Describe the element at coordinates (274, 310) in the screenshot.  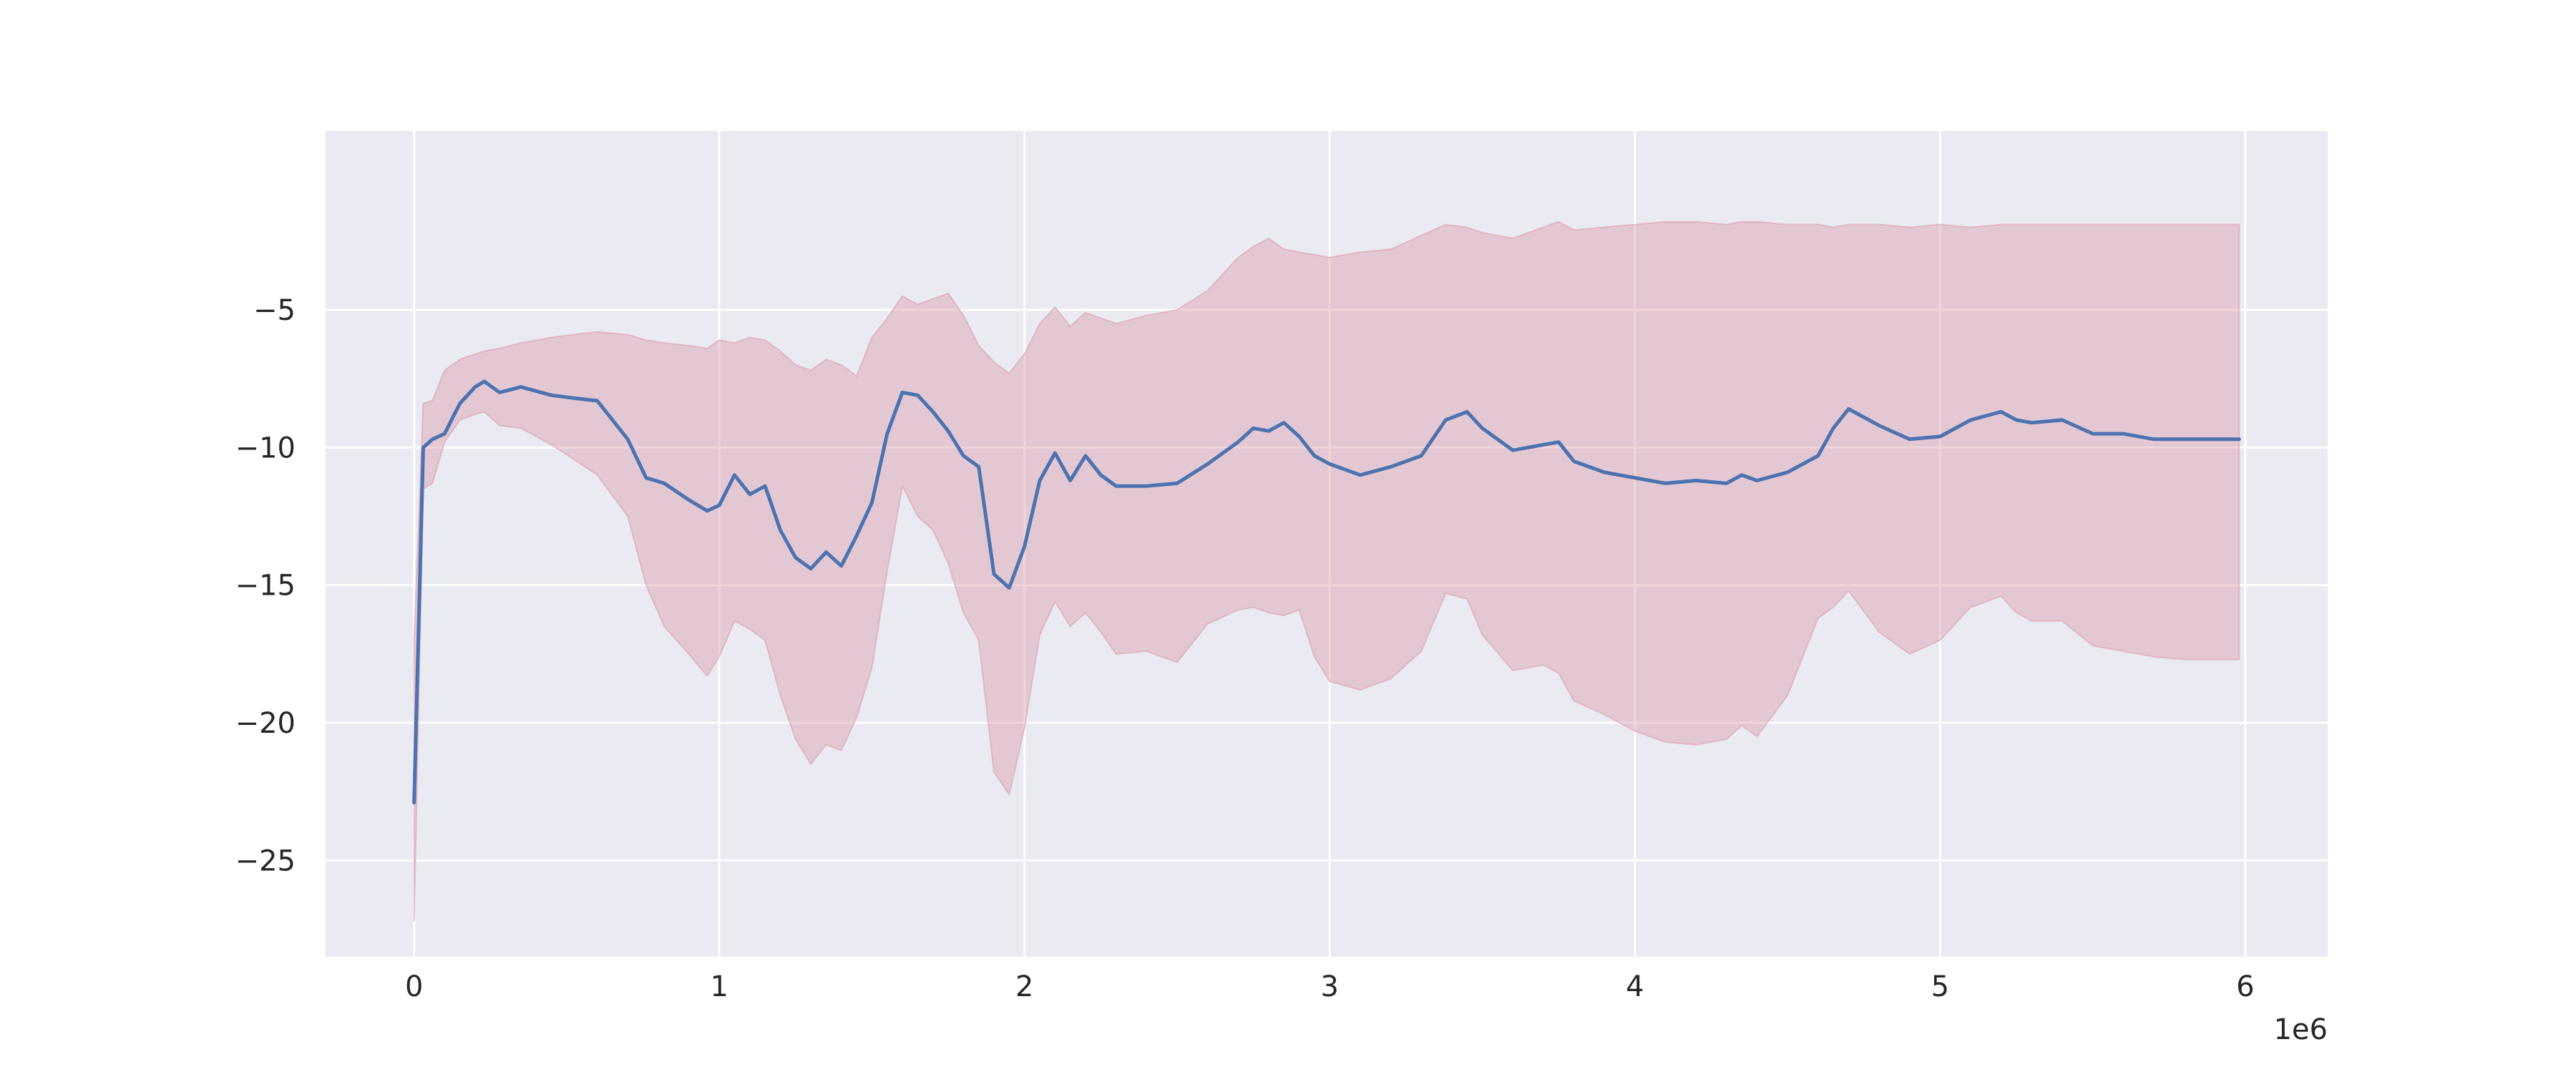
I see `y-tick-label-0: −5` at that location.